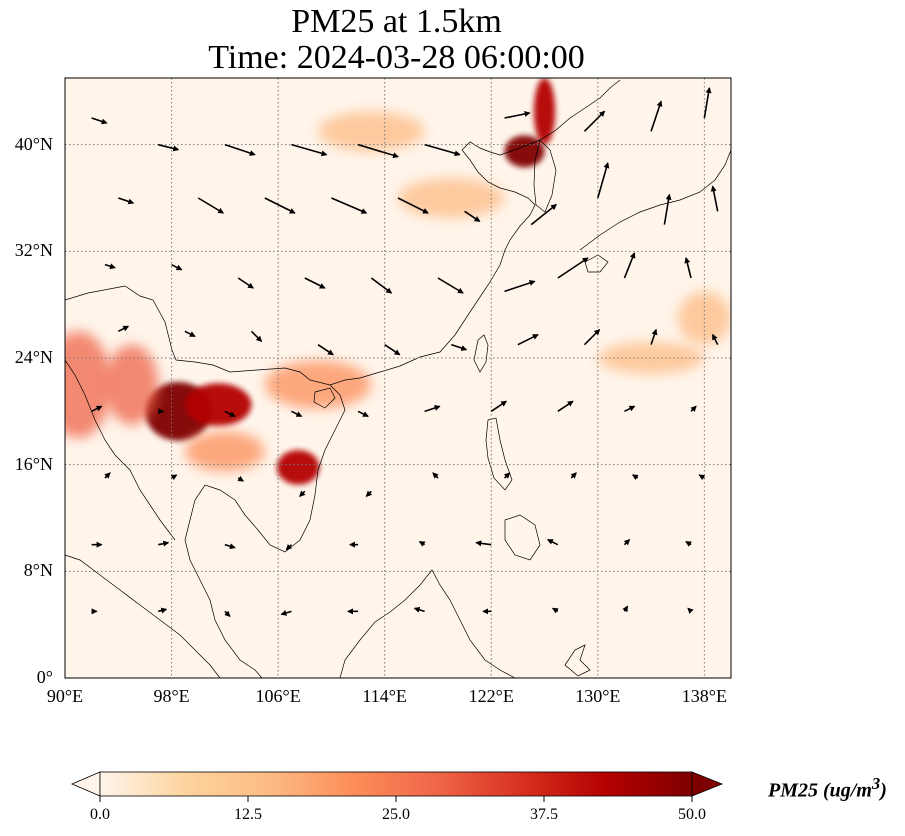 Image resolution: width=905 pixels, height=836 pixels. Describe the element at coordinates (278, 696) in the screenshot. I see `lon-tick-label: 106°E` at that location.